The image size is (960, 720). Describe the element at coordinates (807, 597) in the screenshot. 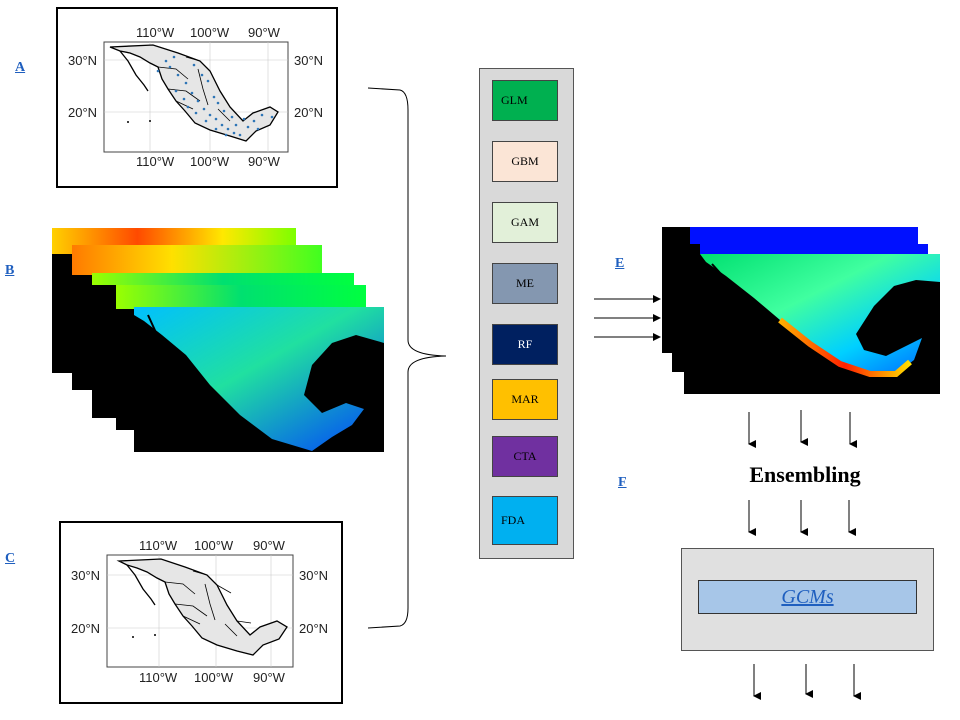

I see `gcm-link: GCMs` at that location.